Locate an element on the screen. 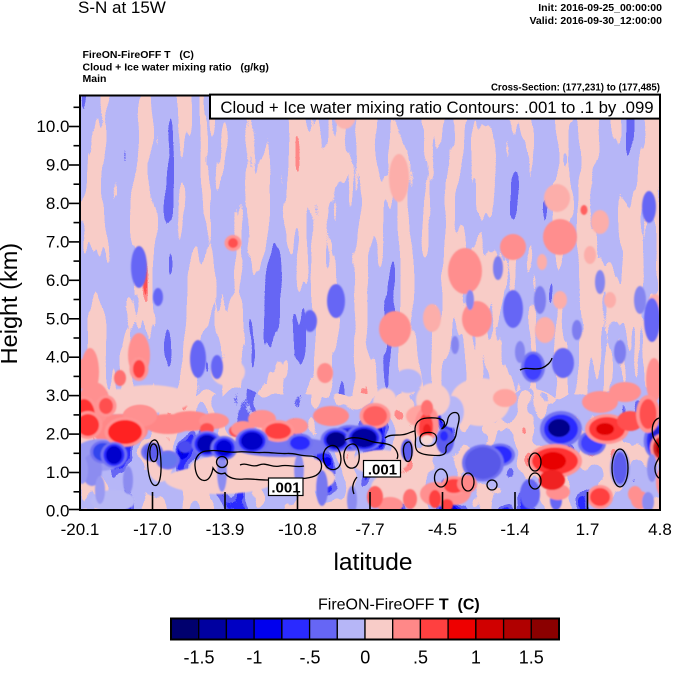 The image size is (674, 673). svg-text: 1.0 is located at coordinates (58, 472).